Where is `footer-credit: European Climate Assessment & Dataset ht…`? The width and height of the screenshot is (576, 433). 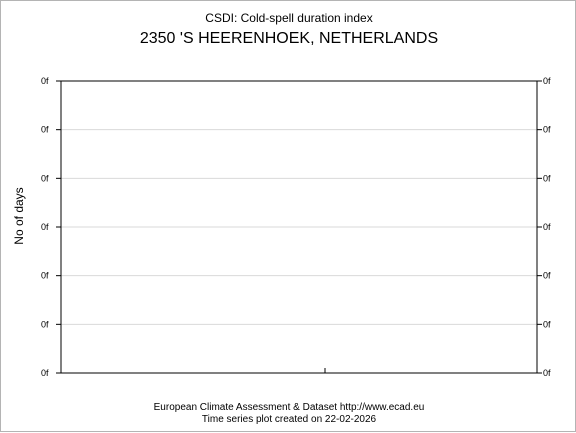 footer-credit: European Climate Assessment & Dataset ht… is located at coordinates (289, 407).